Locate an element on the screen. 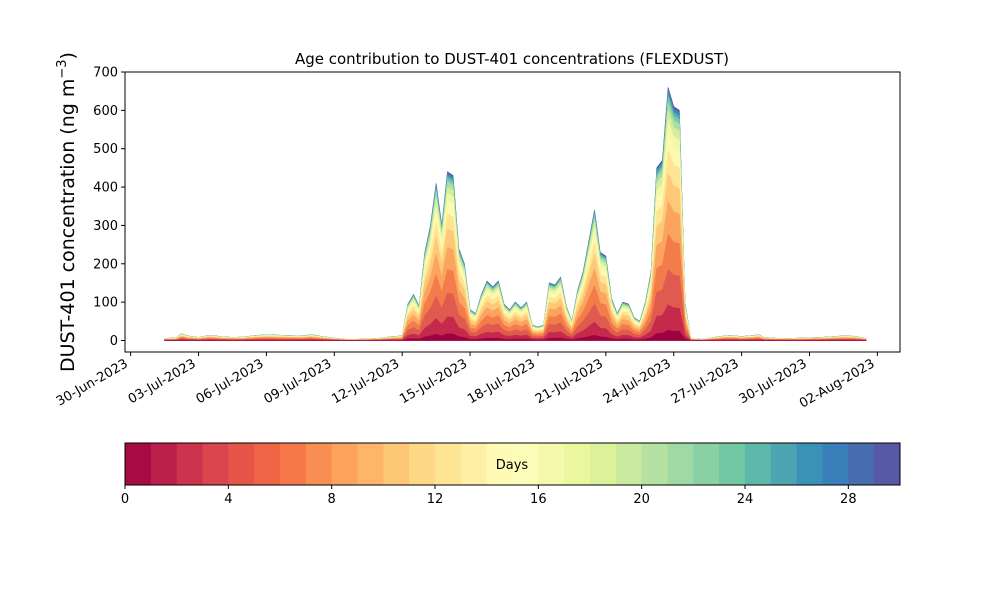 The width and height of the screenshot is (1000, 604). y-tick-label: 500 is located at coordinates (105, 149).